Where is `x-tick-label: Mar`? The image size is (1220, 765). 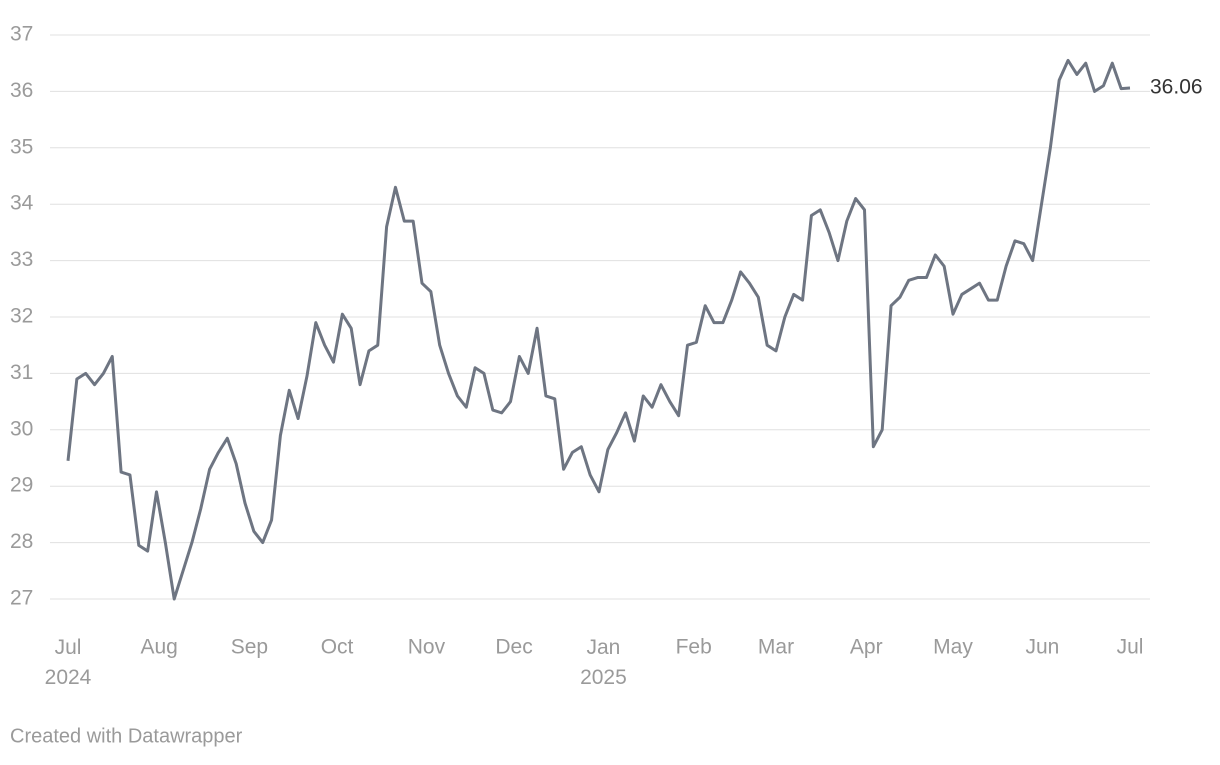 x-tick-label: Mar is located at coordinates (776, 647).